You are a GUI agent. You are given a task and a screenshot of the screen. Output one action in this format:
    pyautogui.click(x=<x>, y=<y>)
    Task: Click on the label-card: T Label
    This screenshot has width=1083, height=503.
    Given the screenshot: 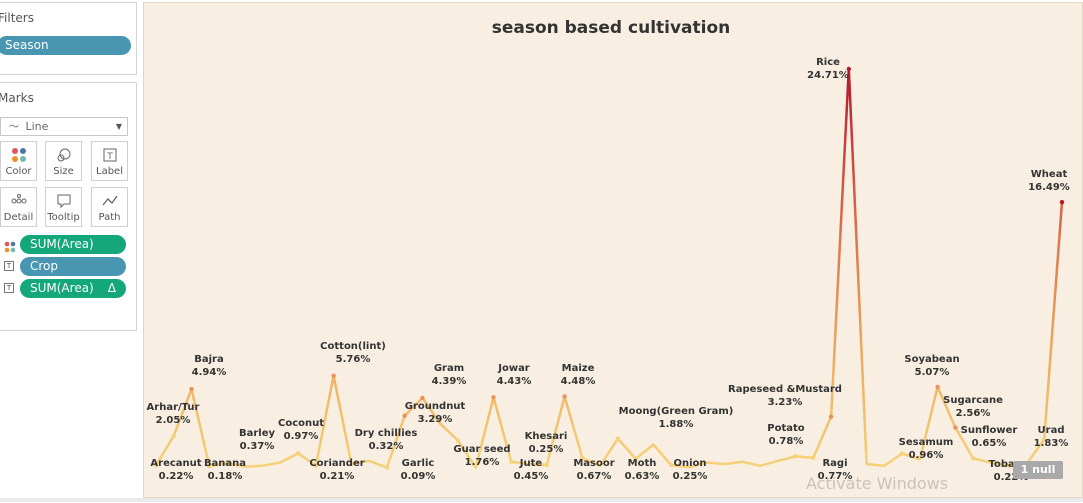 What is the action you would take?
    pyautogui.click(x=109, y=161)
    